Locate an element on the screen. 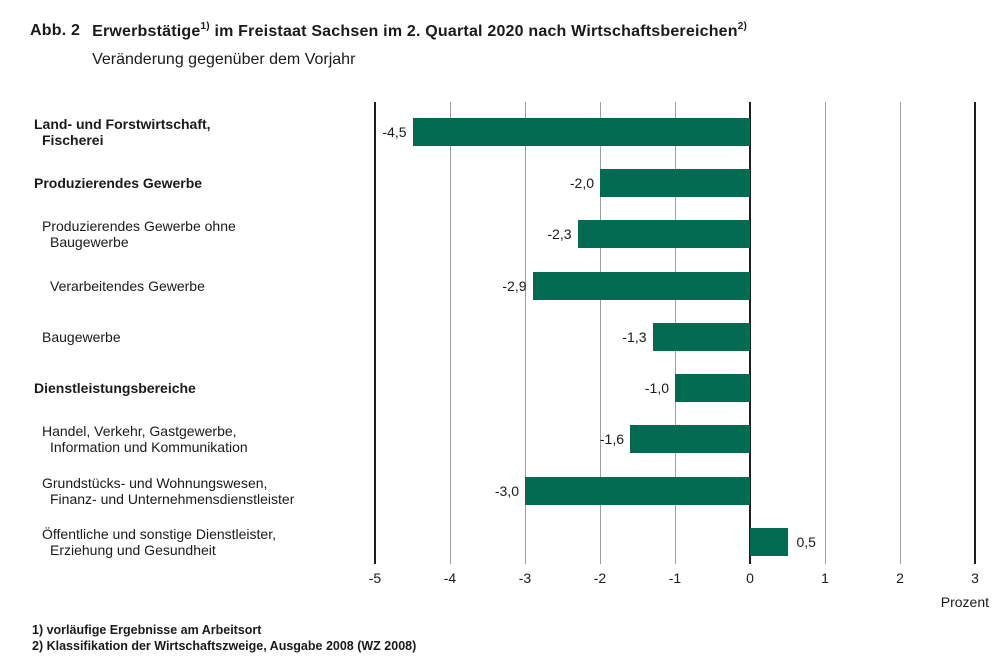 Image resolution: width=1000 pixels, height=666 pixels. x-tick-label: 1 is located at coordinates (825, 578).